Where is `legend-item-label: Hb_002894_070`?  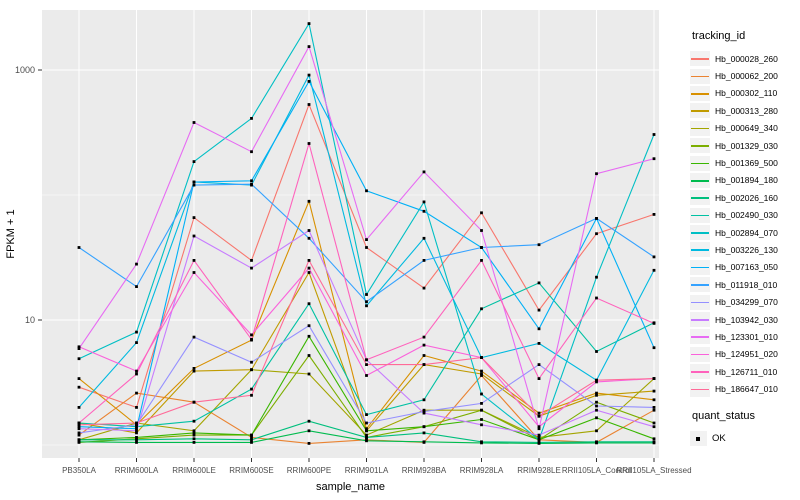
legend-item-label: Hb_002894_070 is located at coordinates (746, 232).